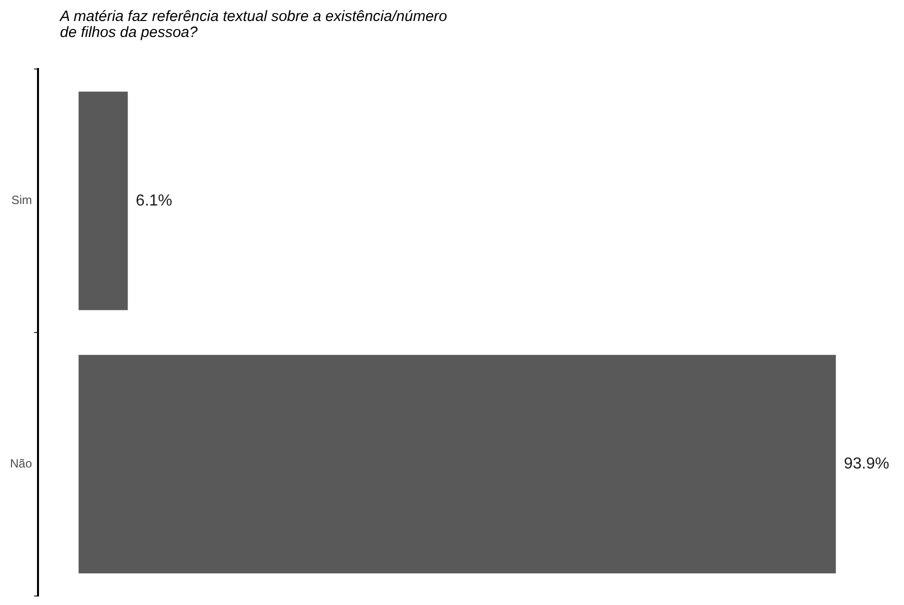  Describe the element at coordinates (21, 200) in the screenshot. I see `y-tick-label: Sim` at that location.